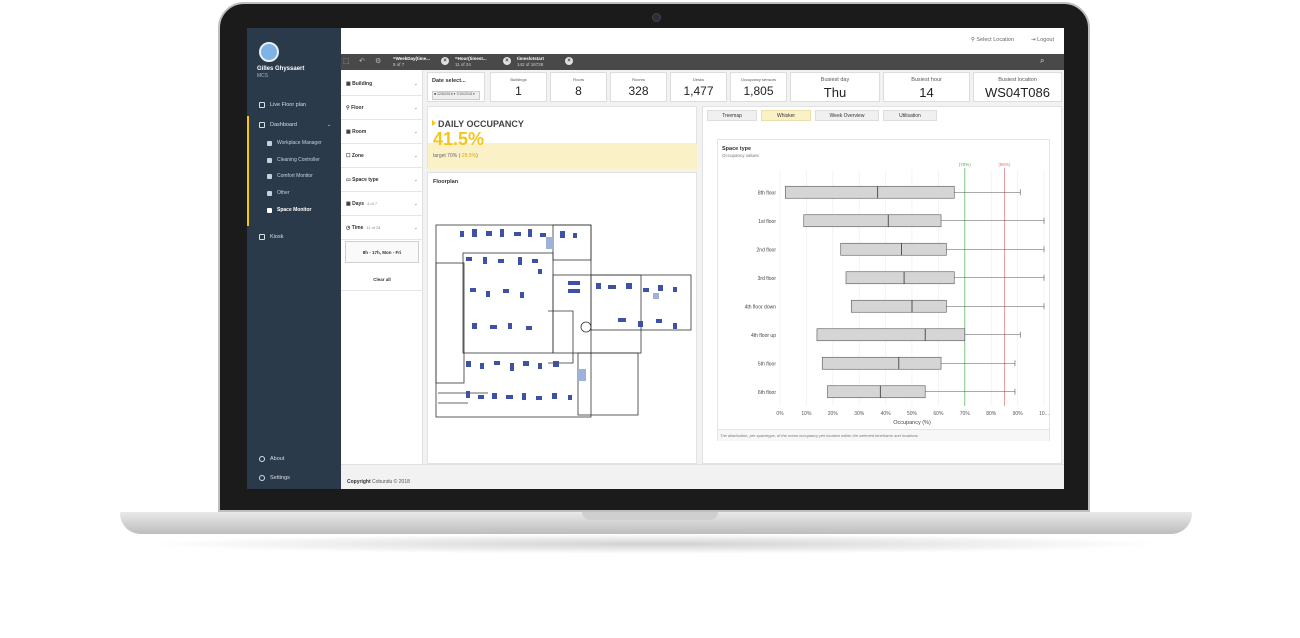 The width and height of the screenshot is (1300, 638). I want to click on tab-treemap: Treemap, so click(732, 115).